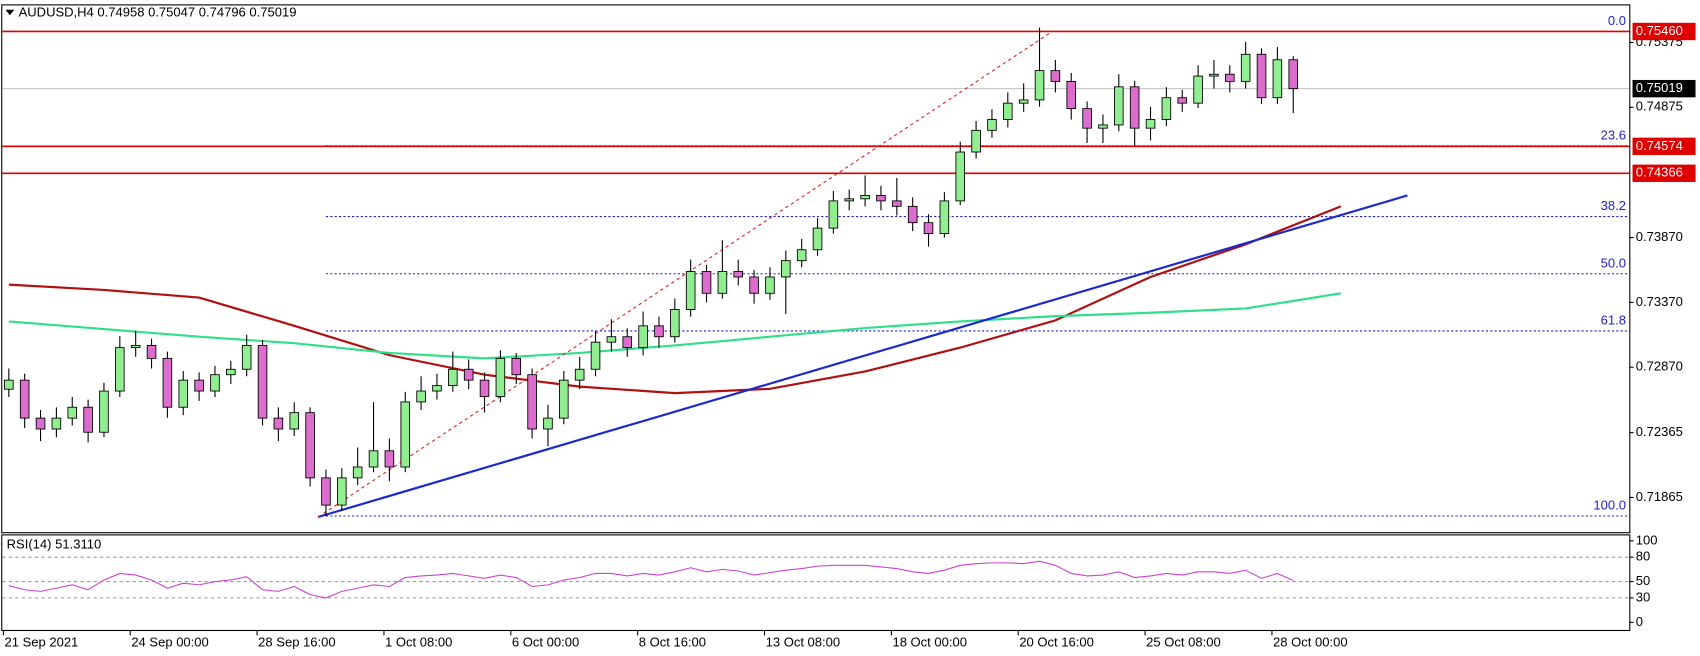  I want to click on x-tick-label: 1 Oct 08:00, so click(418, 641).